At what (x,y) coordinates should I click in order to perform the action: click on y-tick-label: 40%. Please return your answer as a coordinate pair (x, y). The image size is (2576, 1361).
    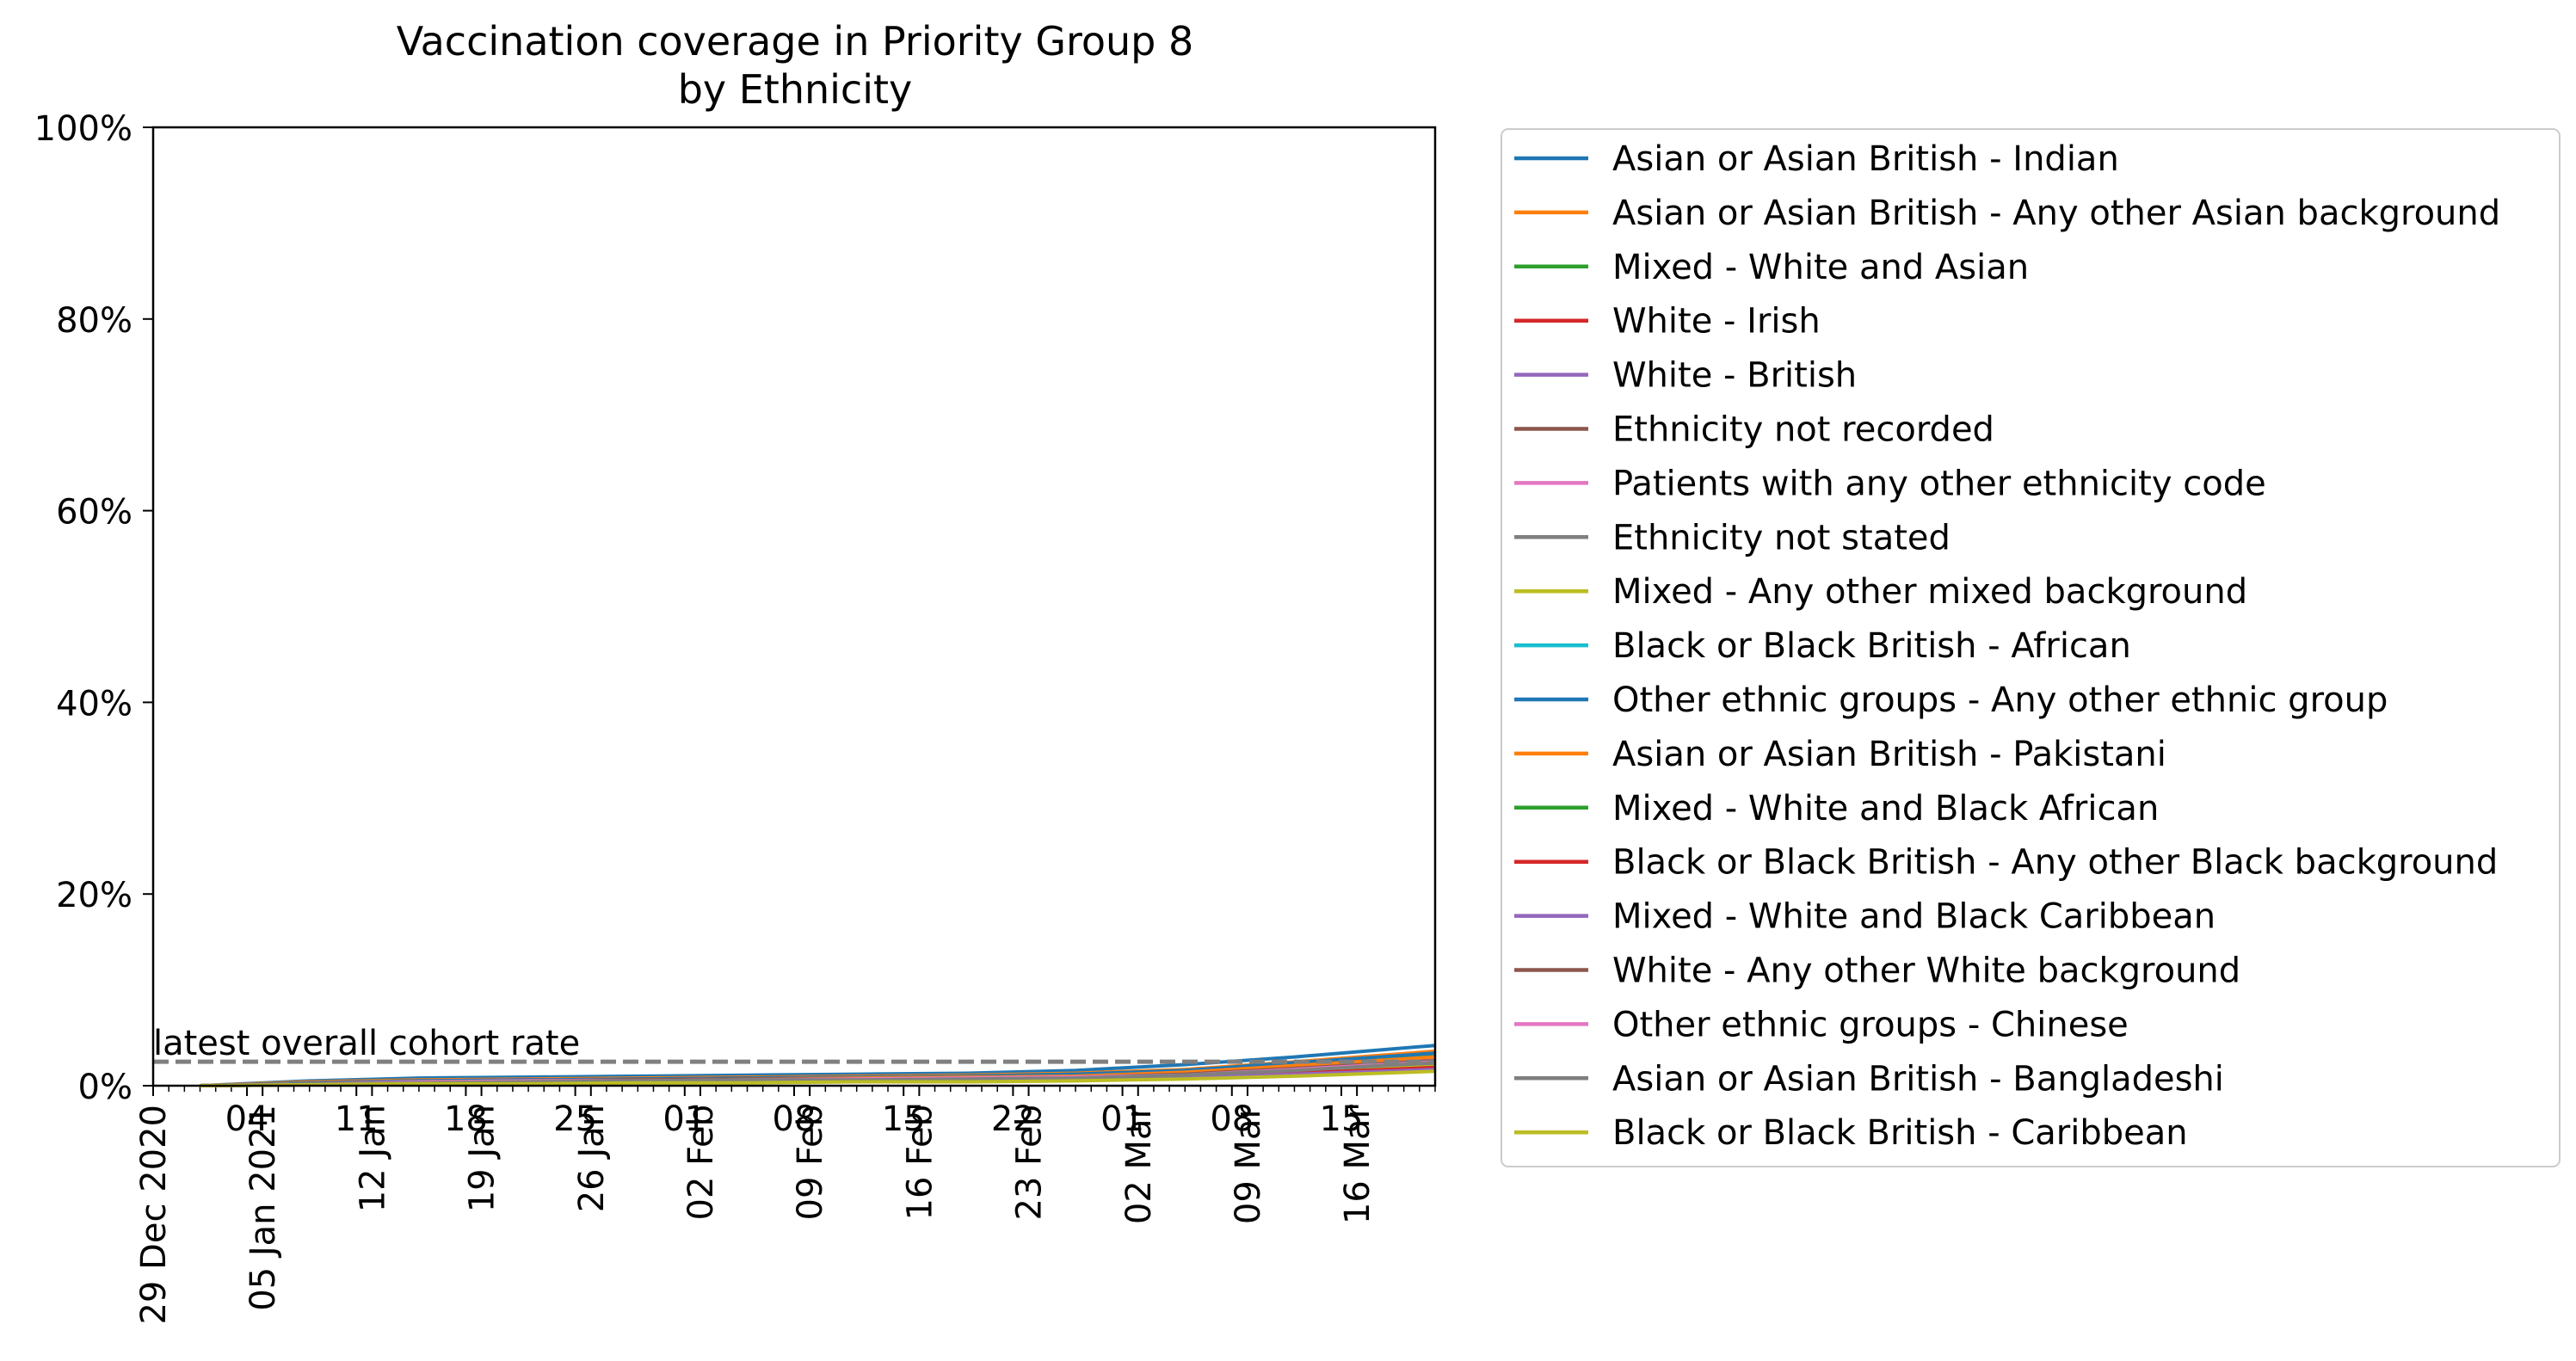
    Looking at the image, I should click on (94, 704).